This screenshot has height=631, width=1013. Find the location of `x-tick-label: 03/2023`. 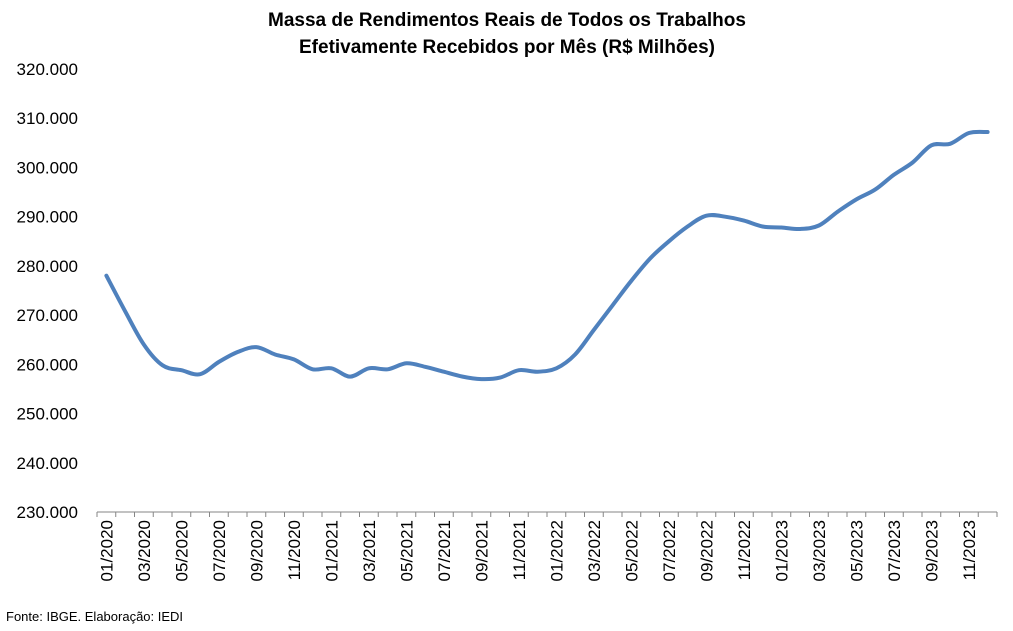

x-tick-label: 03/2023 is located at coordinates (819, 550).